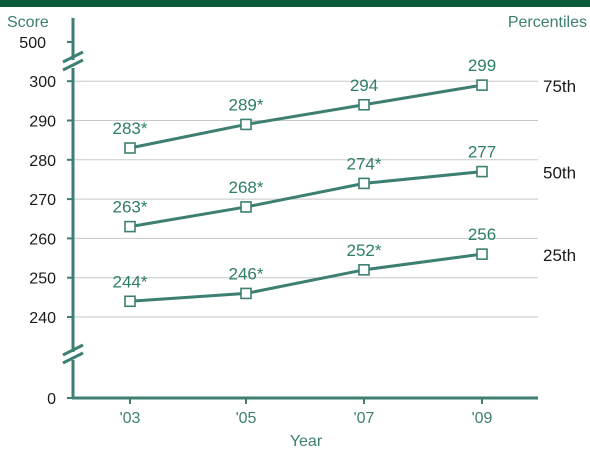 The height and width of the screenshot is (451, 590). Describe the element at coordinates (73, 350) in the screenshot. I see `axis-break-lower-a` at that location.